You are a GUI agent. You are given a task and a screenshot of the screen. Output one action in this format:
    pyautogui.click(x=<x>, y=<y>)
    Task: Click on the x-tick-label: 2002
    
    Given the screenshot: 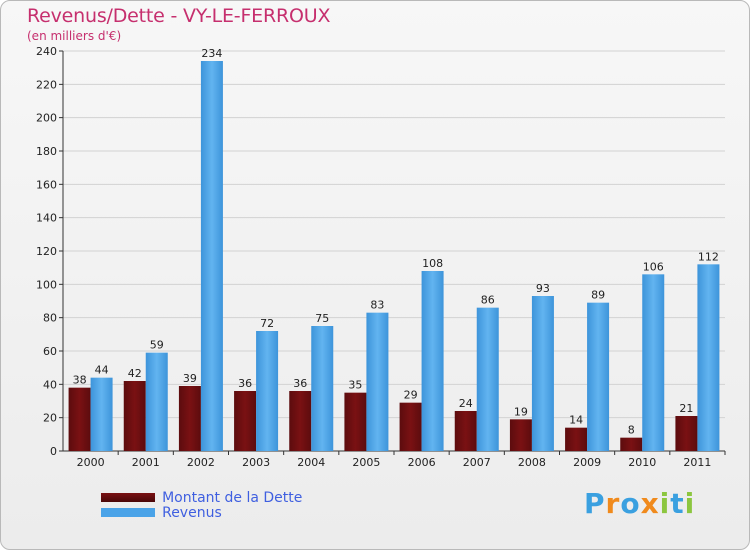 What is the action you would take?
    pyautogui.click(x=201, y=462)
    